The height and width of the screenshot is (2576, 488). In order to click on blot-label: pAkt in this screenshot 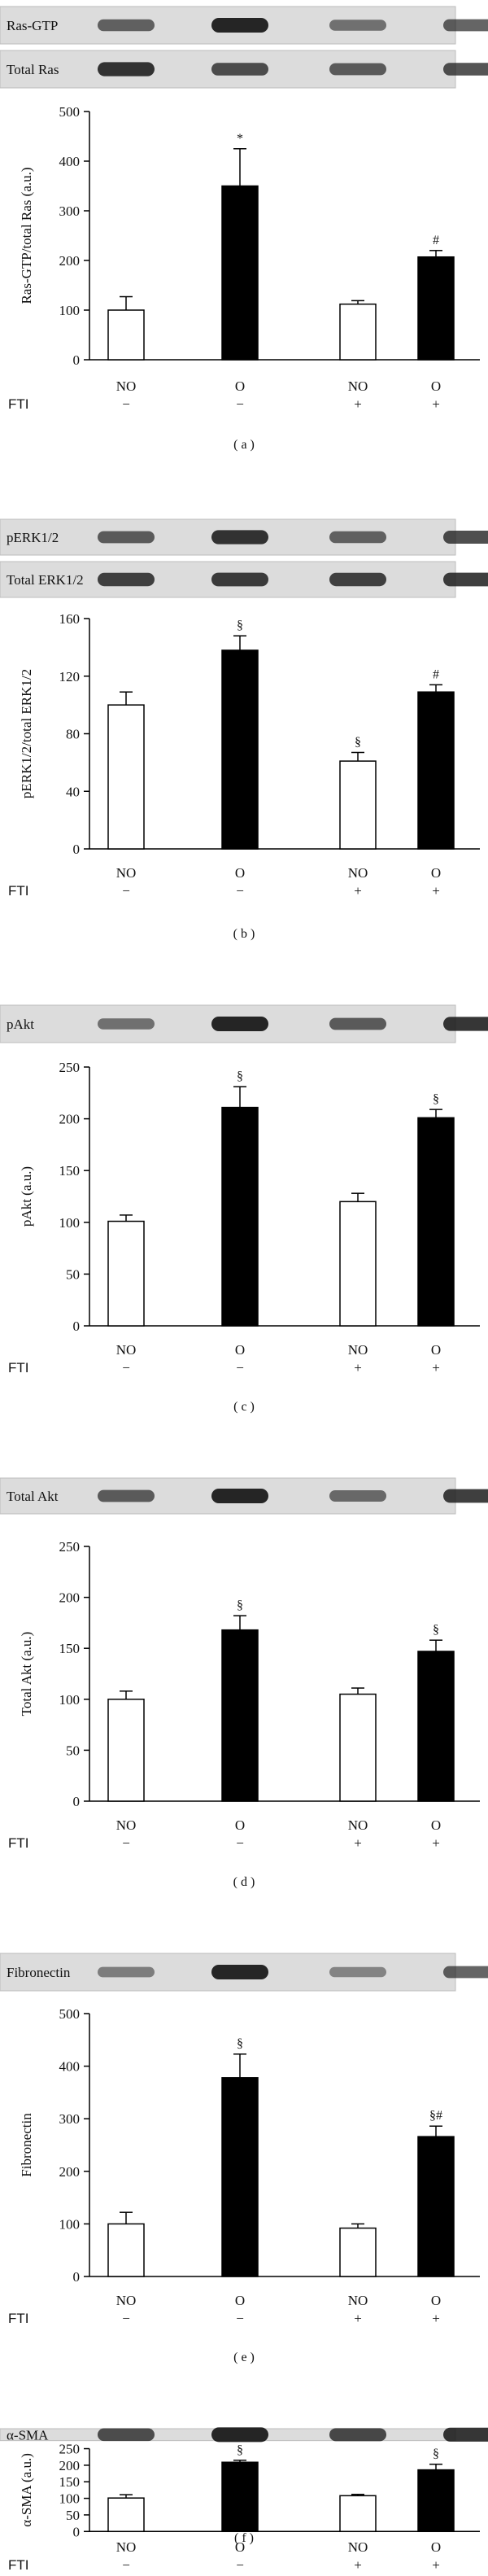, I will do `click(20, 1024)`.